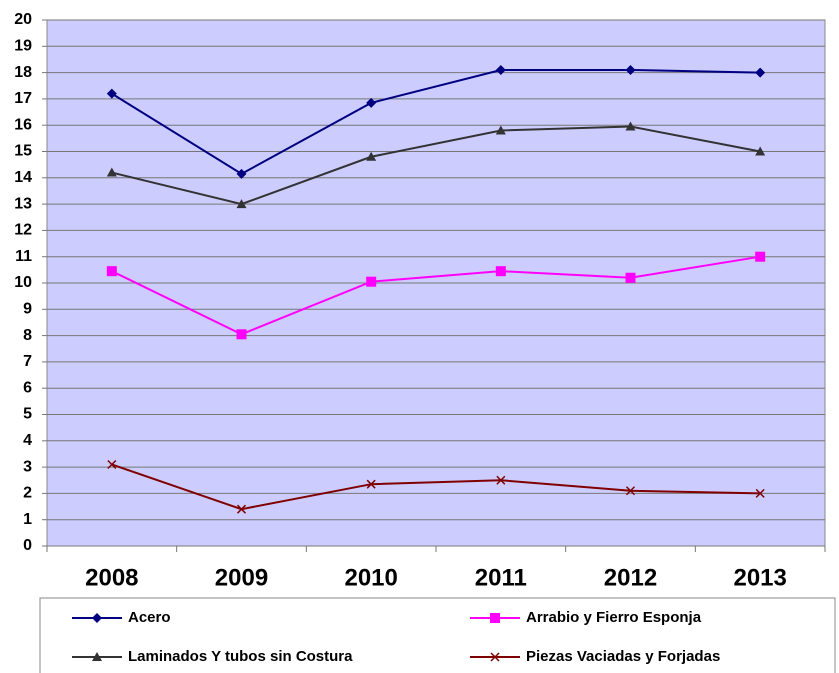 The height and width of the screenshot is (673, 839). I want to click on legend-label: Arrabio y Fierro Esponja, so click(614, 617).